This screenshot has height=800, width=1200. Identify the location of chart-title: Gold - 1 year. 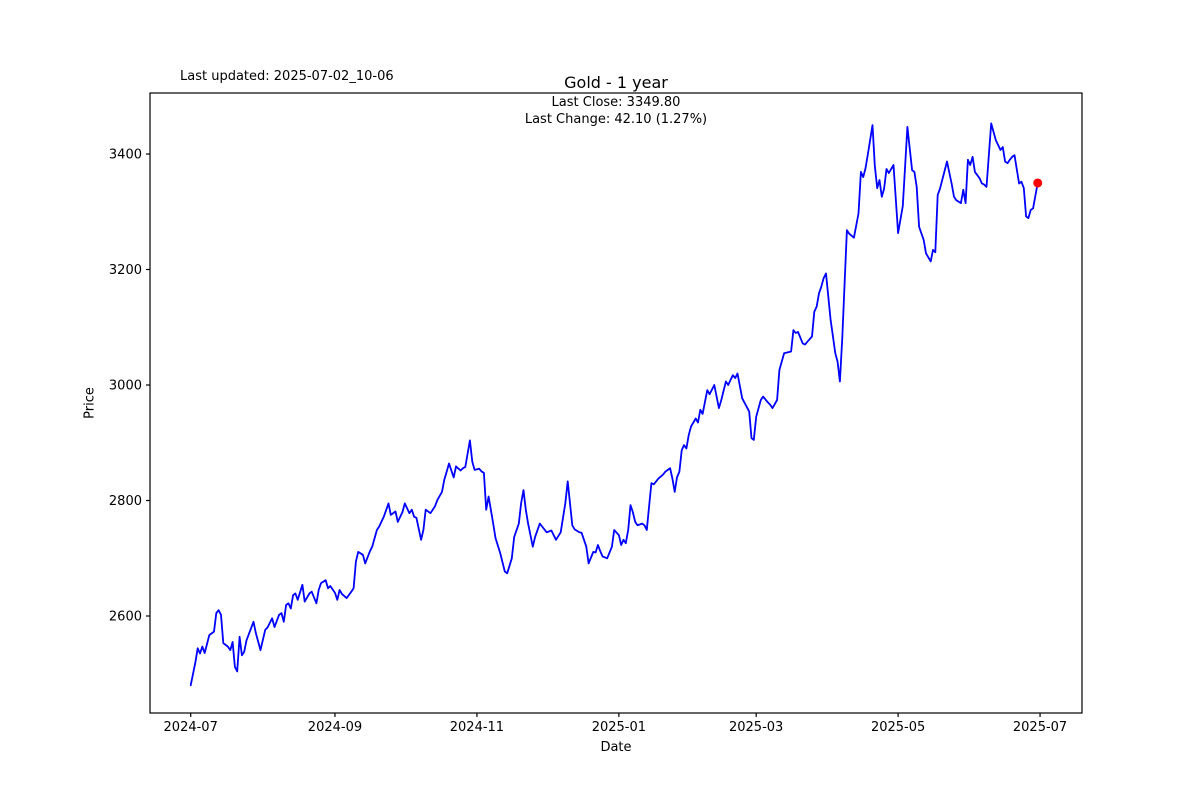
(616, 82).